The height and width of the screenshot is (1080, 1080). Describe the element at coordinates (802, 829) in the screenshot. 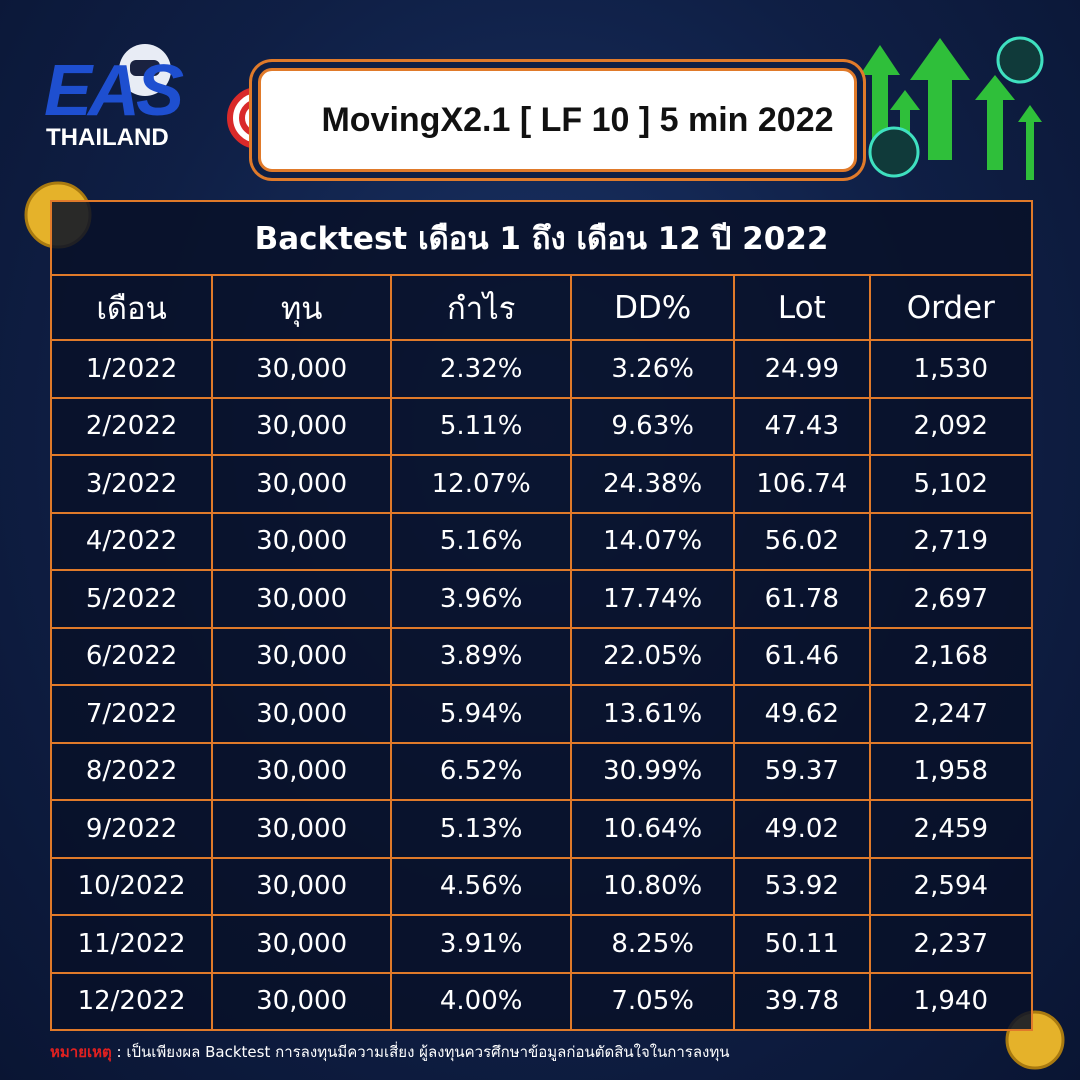

I see `table-cell: 49.02` at that location.